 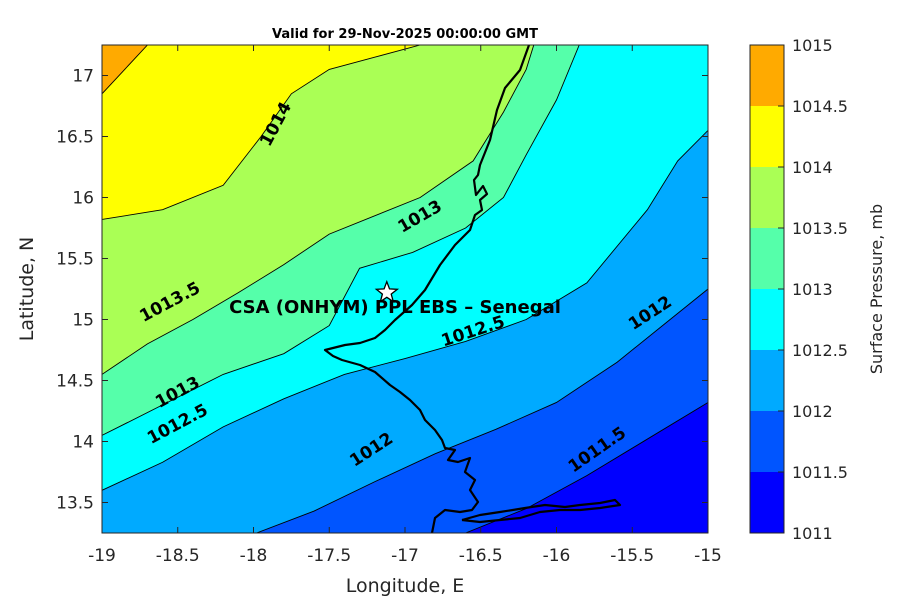 I want to click on colorbar-label: Surface Pressure, mb, so click(x=876, y=289).